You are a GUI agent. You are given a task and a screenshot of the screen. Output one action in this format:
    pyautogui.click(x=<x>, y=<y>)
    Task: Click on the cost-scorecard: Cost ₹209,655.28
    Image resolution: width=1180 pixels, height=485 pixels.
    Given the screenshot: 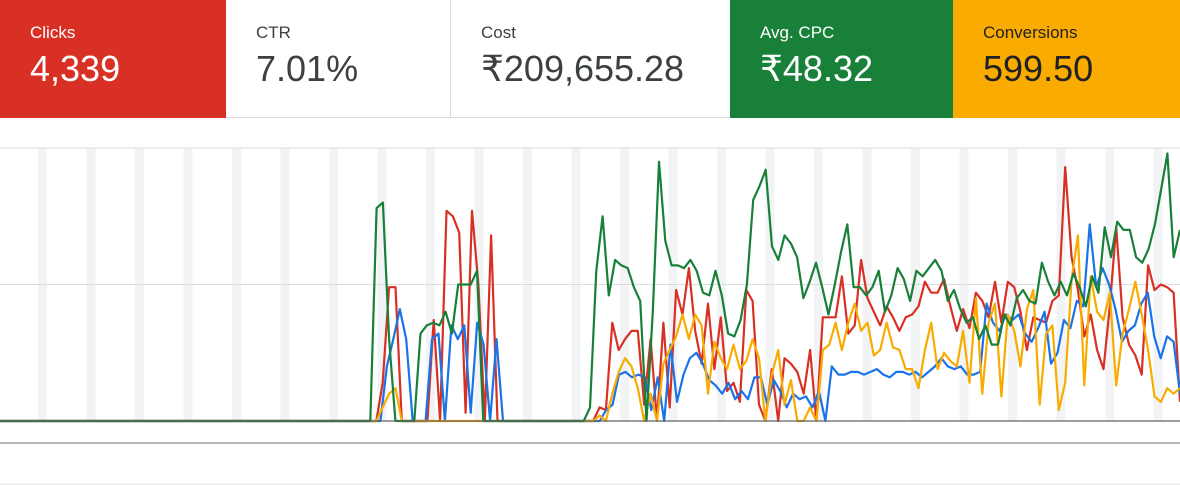 What is the action you would take?
    pyautogui.click(x=590, y=59)
    